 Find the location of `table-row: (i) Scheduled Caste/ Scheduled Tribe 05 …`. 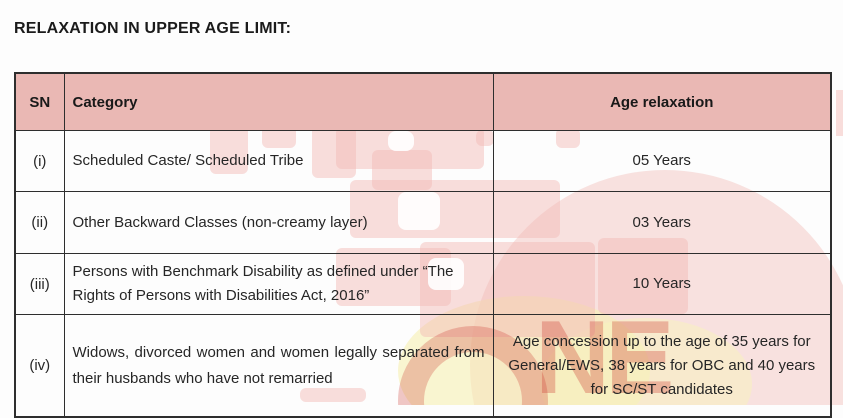

table-row: (i) Scheduled Caste/ Scheduled Tribe 05 … is located at coordinates (423, 161).